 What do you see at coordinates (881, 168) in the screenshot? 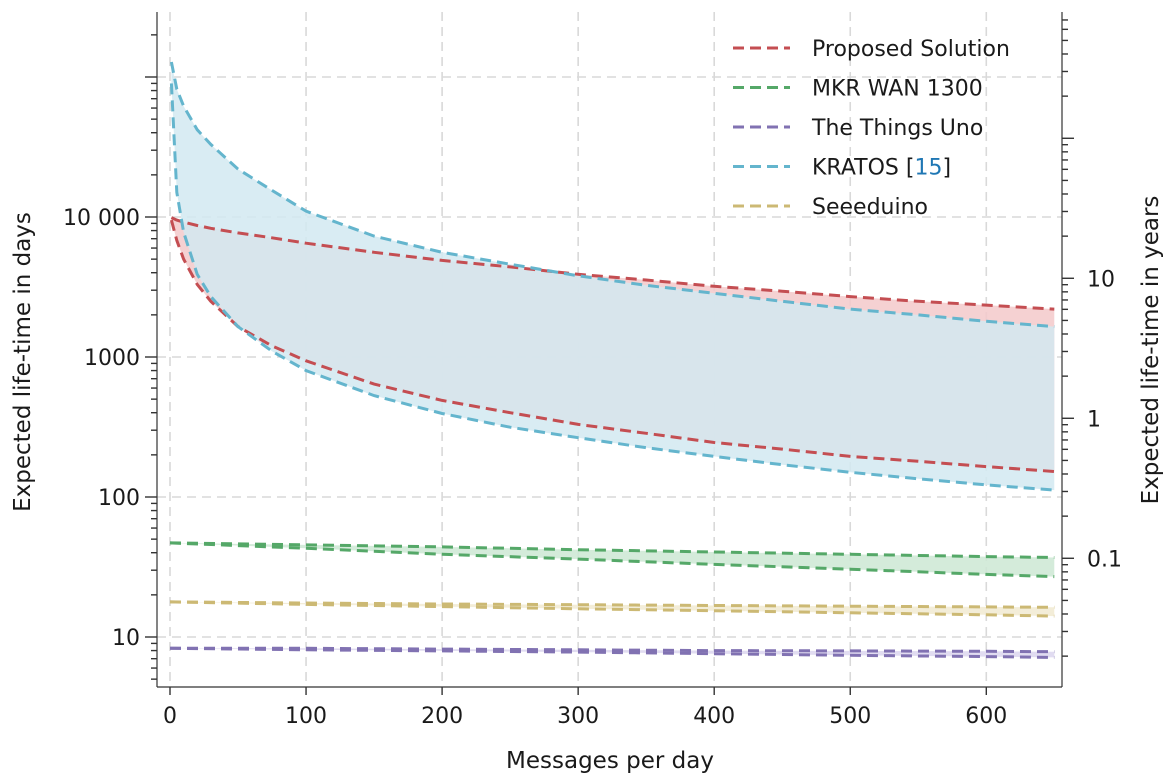
I see `legend-label: KRATOS [15]` at bounding box center [881, 168].